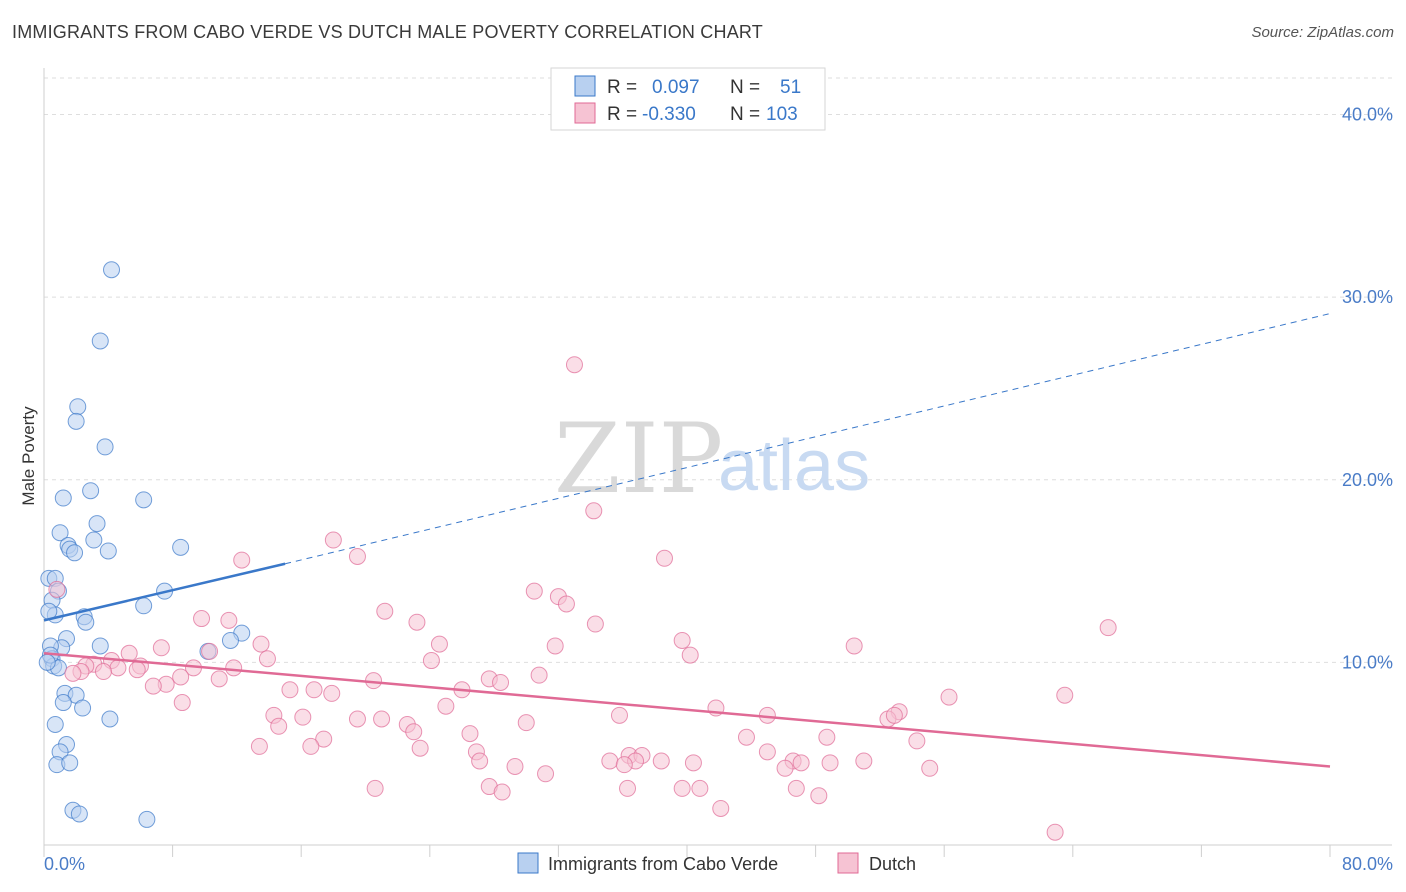 The height and width of the screenshot is (892, 1406). I want to click on legend-n-label-1: N =, so click(745, 87).